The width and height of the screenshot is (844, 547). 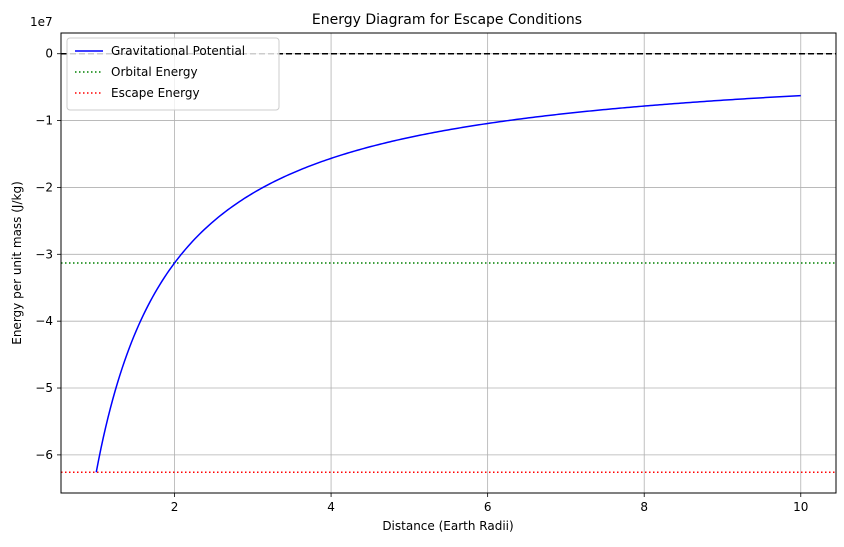 What do you see at coordinates (44, 455) in the screenshot?
I see `y-tick-label: −6` at bounding box center [44, 455].